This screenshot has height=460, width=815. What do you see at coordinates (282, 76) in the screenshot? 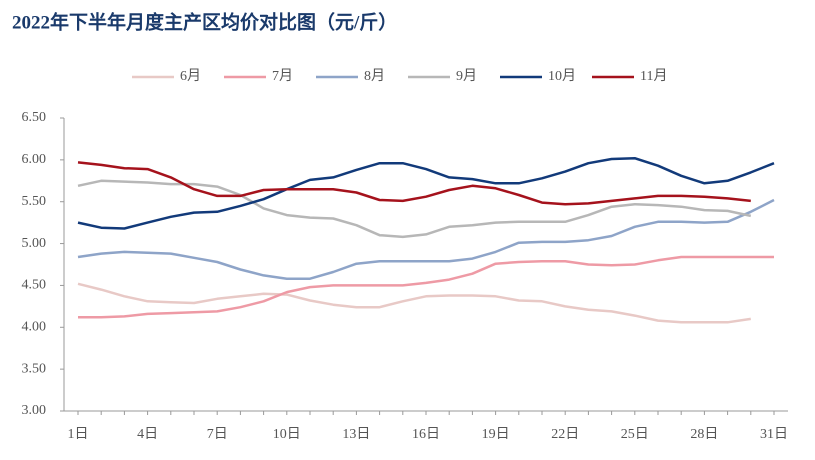
I see `legend-label: 7月` at bounding box center [282, 76].